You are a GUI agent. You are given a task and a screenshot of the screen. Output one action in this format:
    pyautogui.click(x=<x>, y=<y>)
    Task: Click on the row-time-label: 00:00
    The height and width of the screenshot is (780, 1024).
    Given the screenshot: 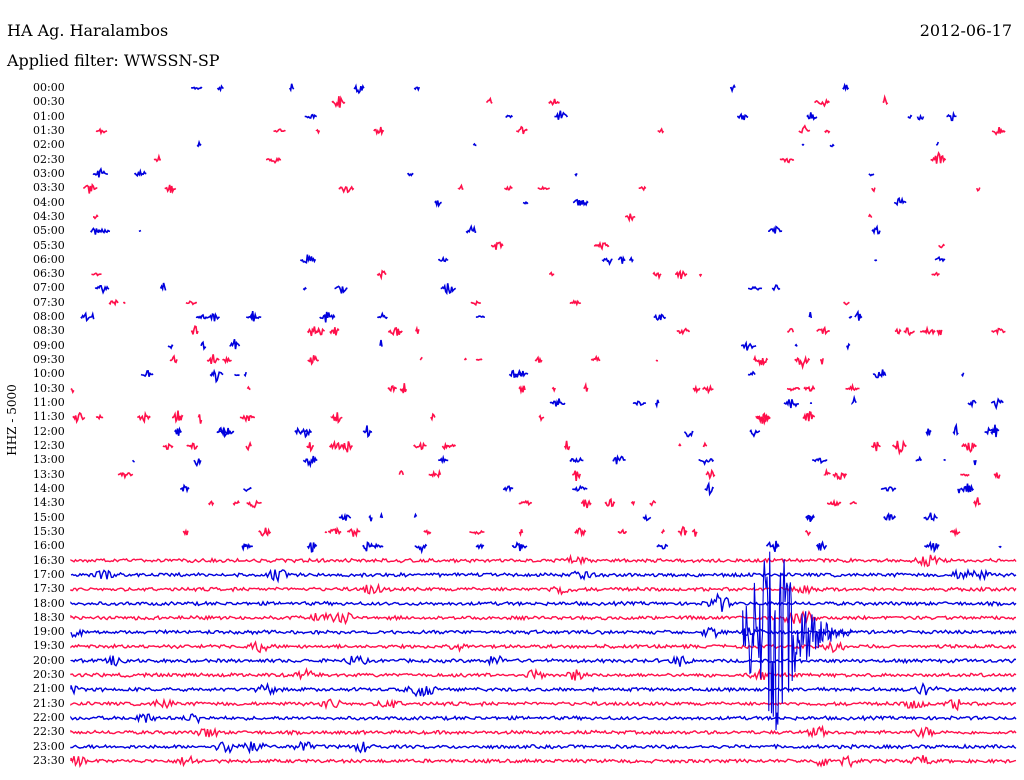 What is the action you would take?
    pyautogui.click(x=49, y=87)
    